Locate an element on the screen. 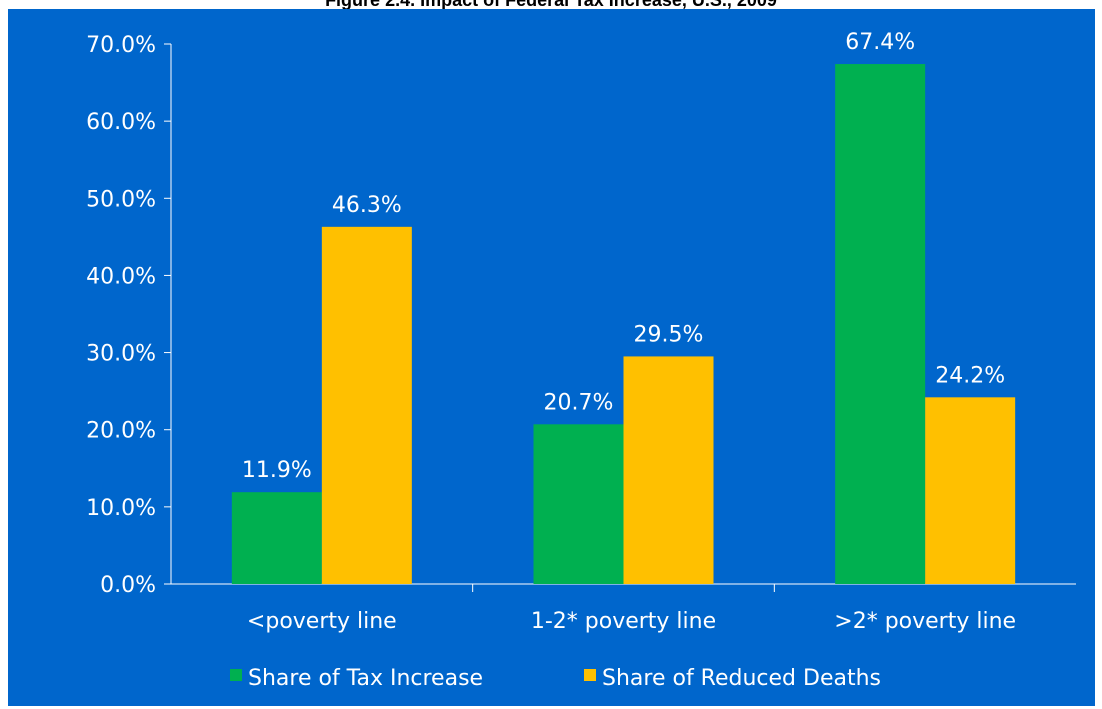  y-tick-label: 70.0% is located at coordinates (121, 45).